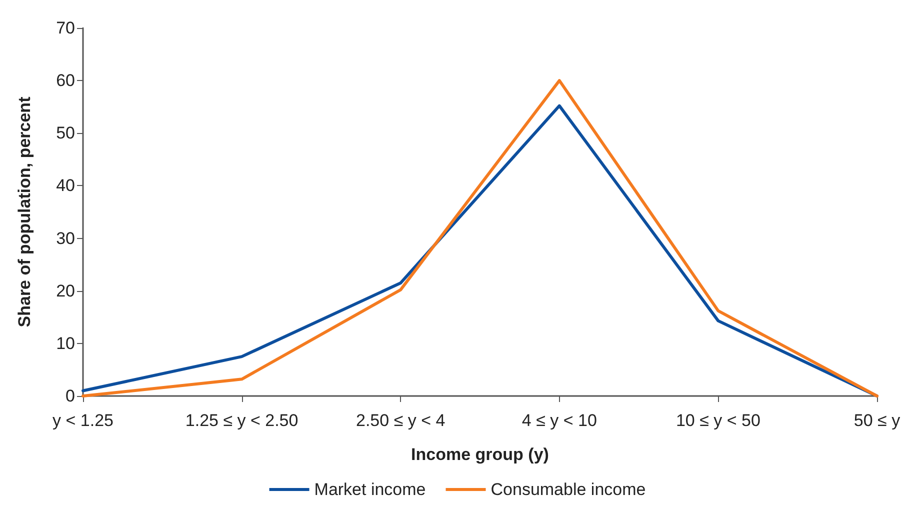 The height and width of the screenshot is (519, 915). Describe the element at coordinates (559, 420) in the screenshot. I see `x-tick-label: 4 ≤ y < 10` at that location.